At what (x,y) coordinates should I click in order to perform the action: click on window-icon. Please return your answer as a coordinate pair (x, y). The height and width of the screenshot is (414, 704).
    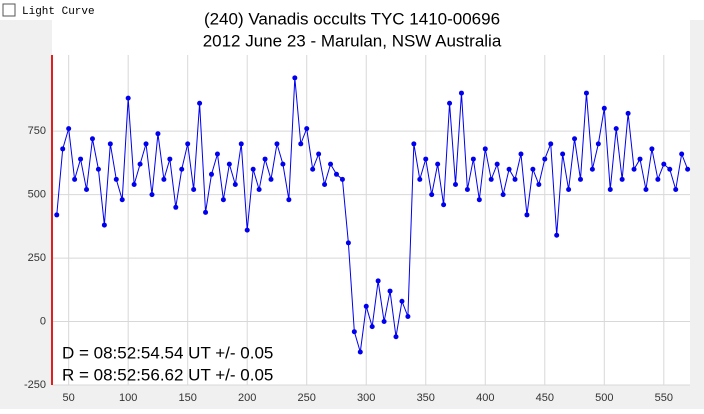
    Looking at the image, I should click on (9, 10).